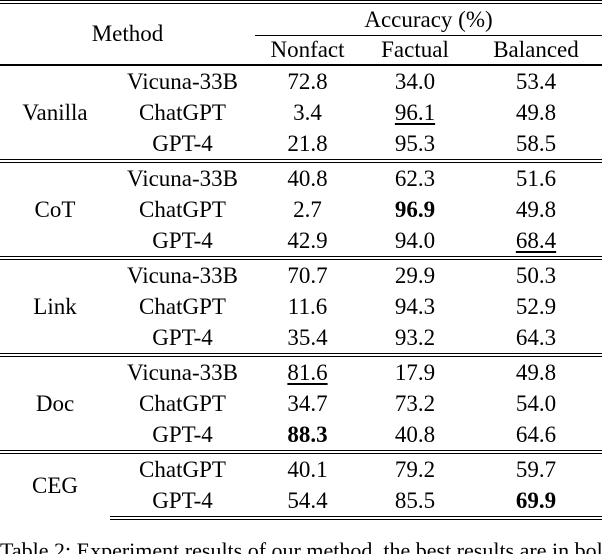 This screenshot has height=554, width=602. I want to click on cell-factual: 95.3, so click(415, 143).